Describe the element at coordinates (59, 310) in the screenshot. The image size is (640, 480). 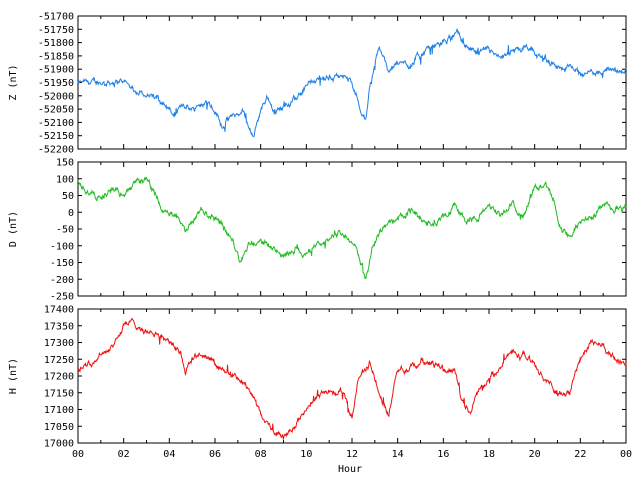
I see `y-tick-label: 17400` at that location.